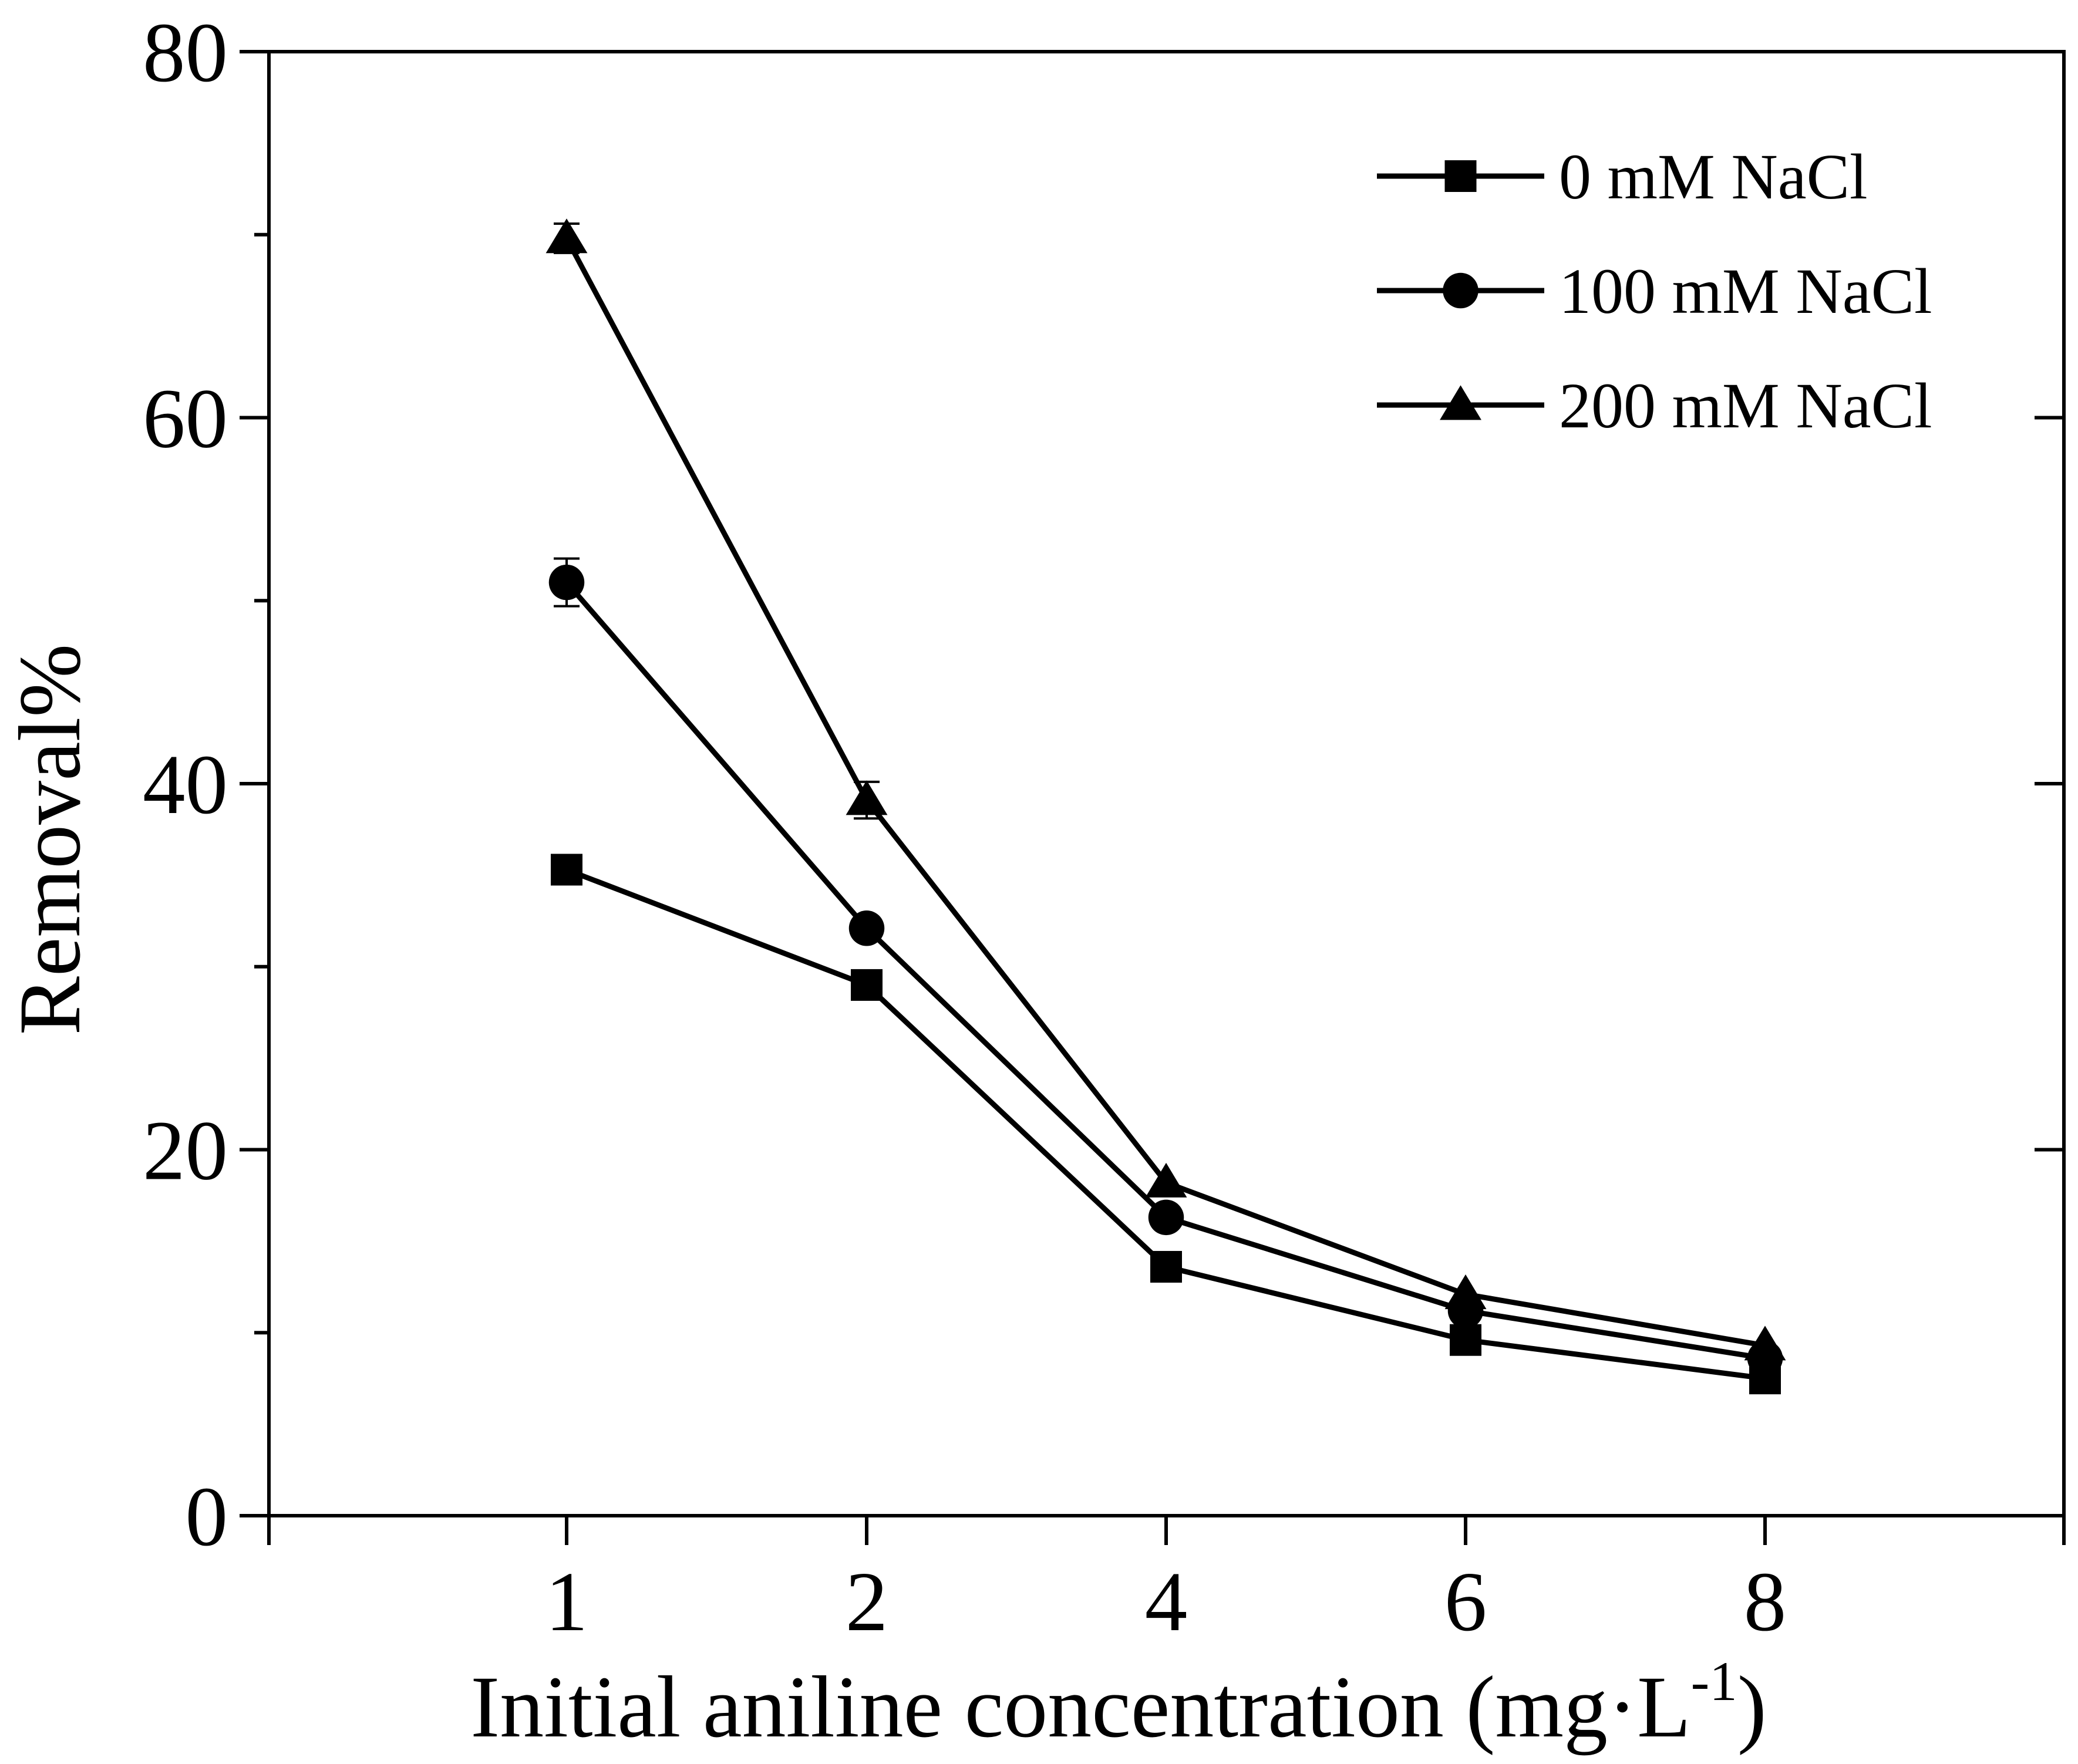 The height and width of the screenshot is (1764, 2078). What do you see at coordinates (186, 1151) in the screenshot?
I see `y-tick-label-20: 20` at bounding box center [186, 1151].